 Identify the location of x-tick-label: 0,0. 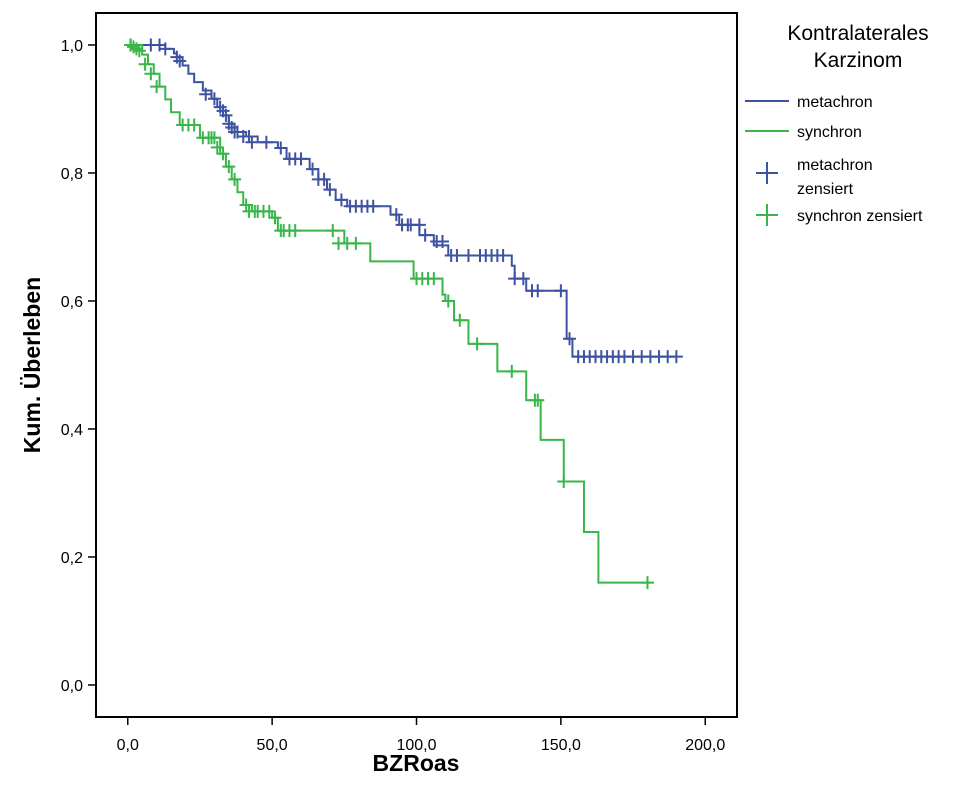
(128, 745).